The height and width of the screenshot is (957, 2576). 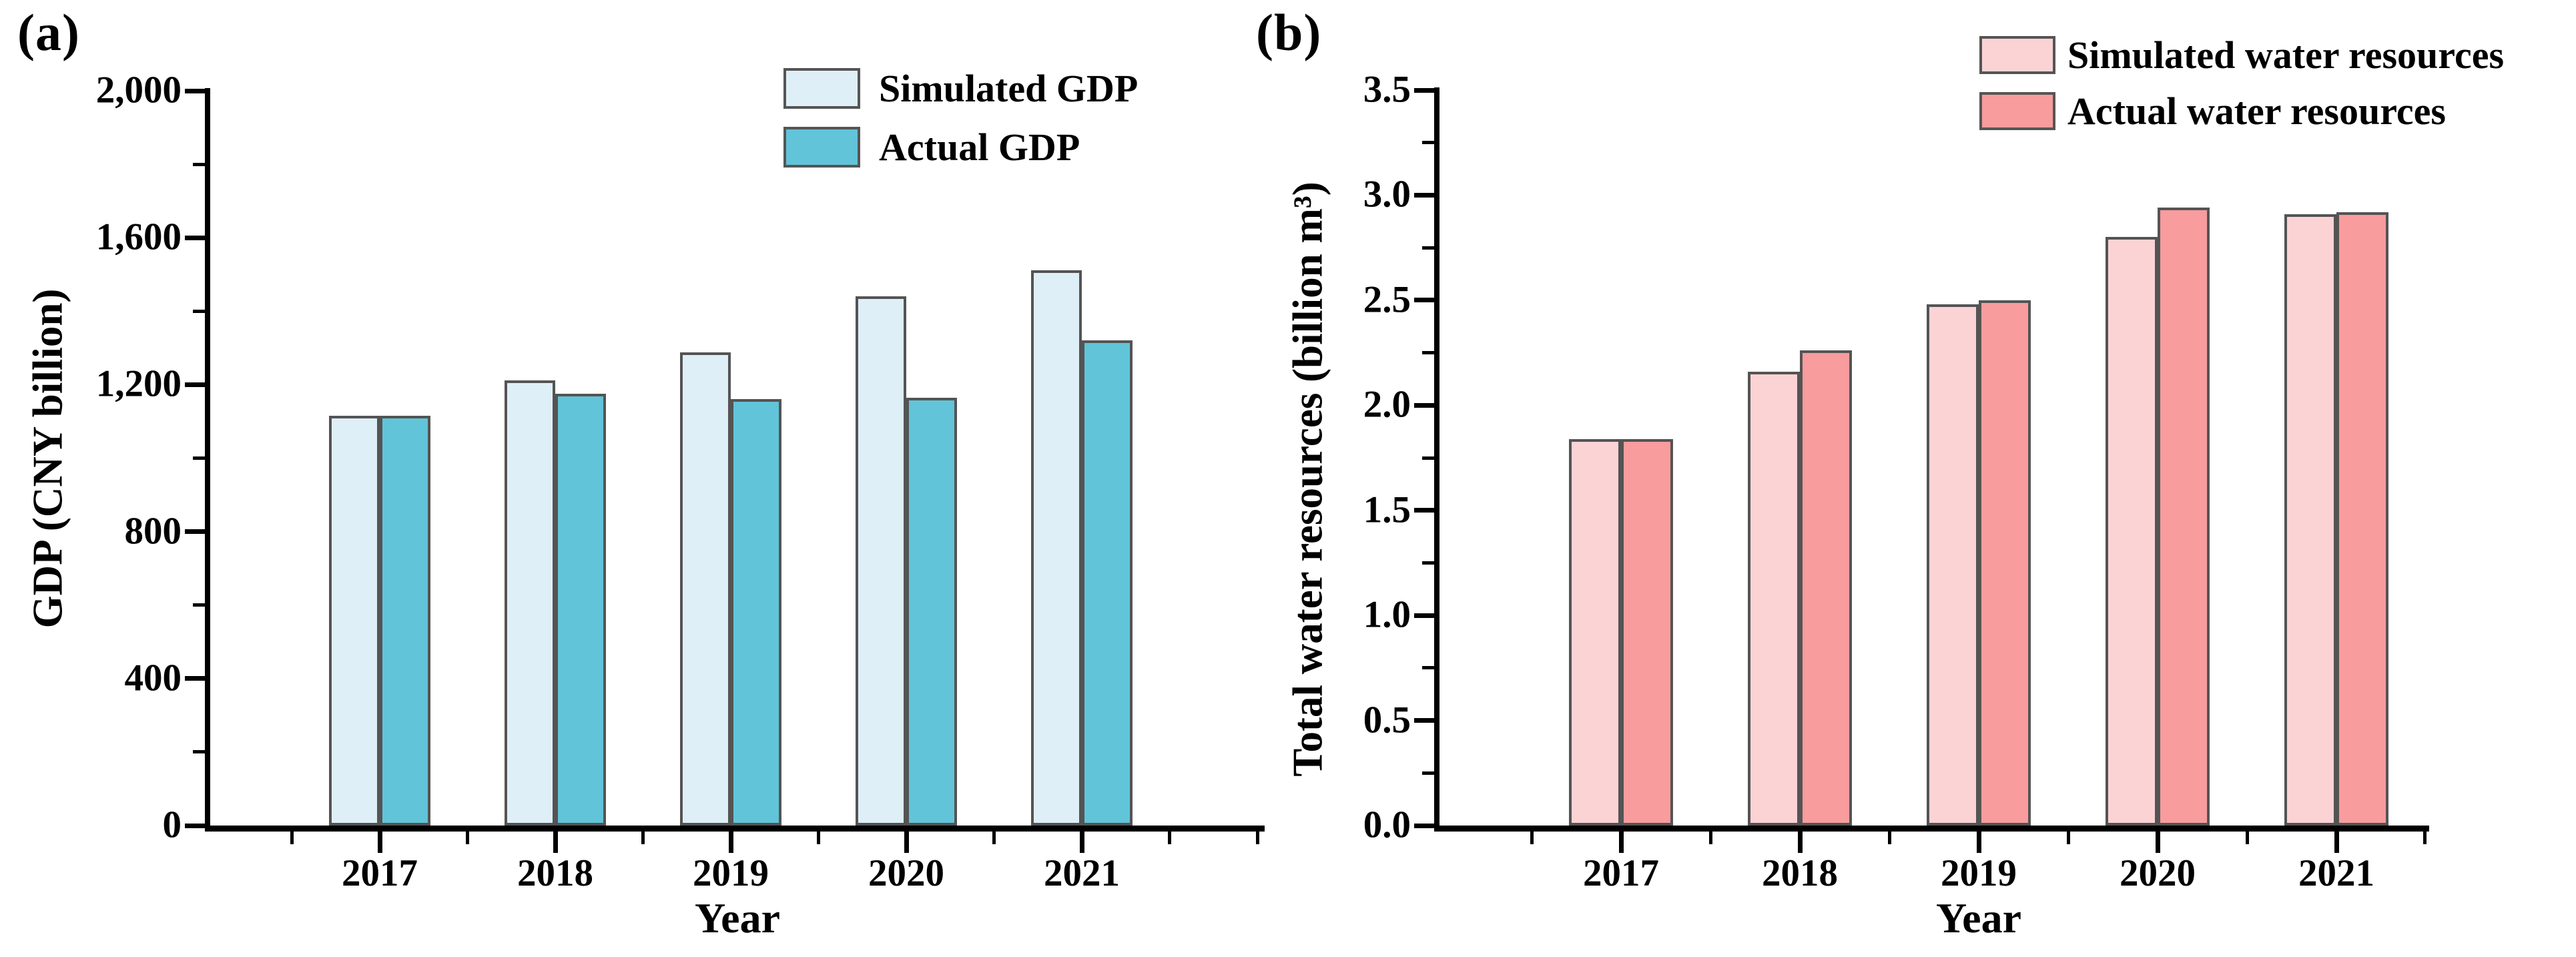 I want to click on legend-swatch-simulated-water, so click(x=2017, y=55).